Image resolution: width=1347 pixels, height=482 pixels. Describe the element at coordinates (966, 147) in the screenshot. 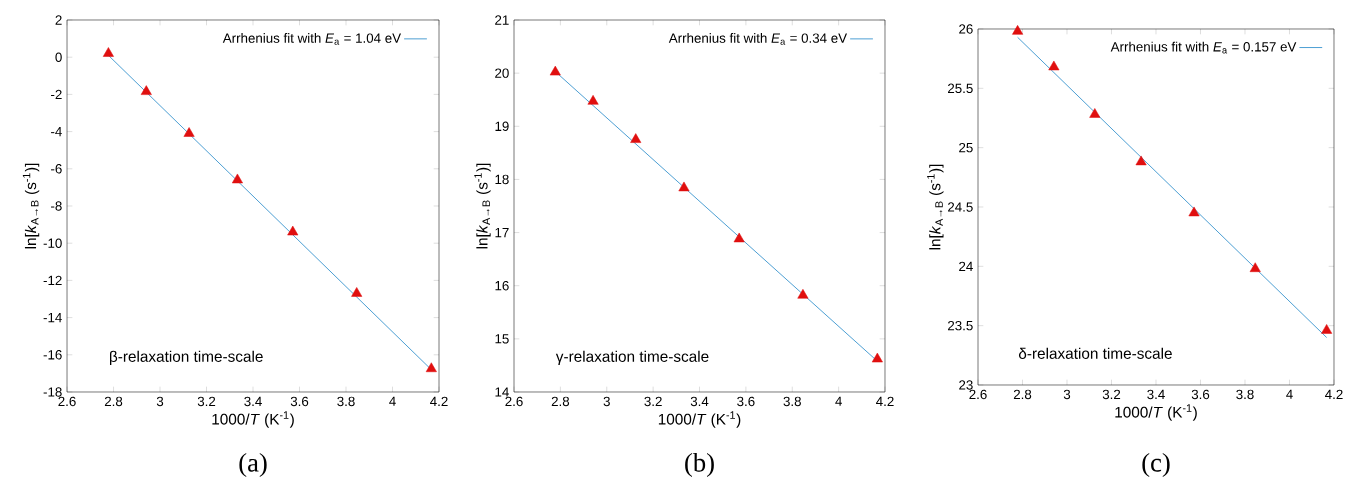

I see `y-tick-label: 25` at that location.